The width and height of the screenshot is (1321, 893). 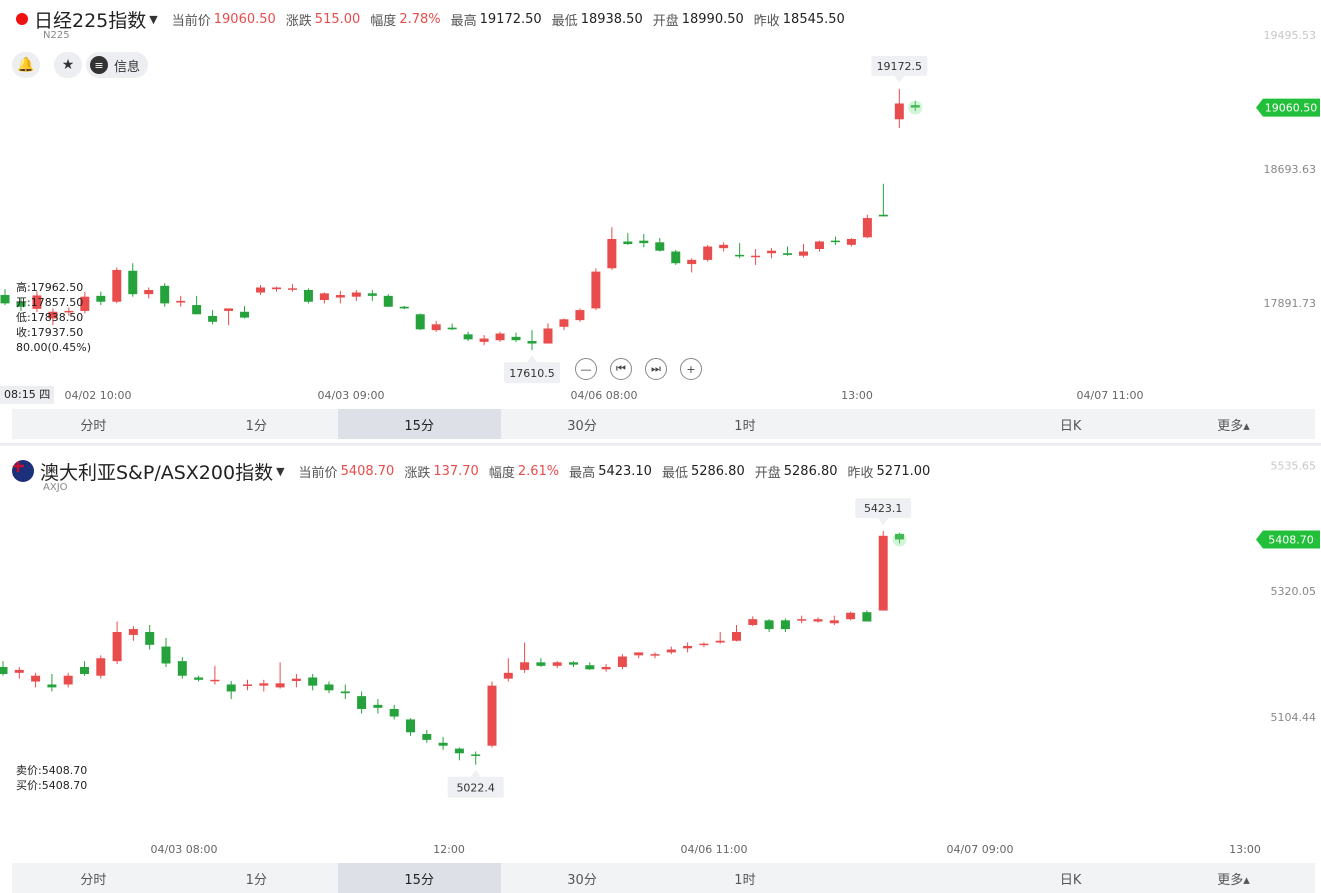 What do you see at coordinates (420, 19) in the screenshot?
I see `stat-value: 2.78%` at bounding box center [420, 19].